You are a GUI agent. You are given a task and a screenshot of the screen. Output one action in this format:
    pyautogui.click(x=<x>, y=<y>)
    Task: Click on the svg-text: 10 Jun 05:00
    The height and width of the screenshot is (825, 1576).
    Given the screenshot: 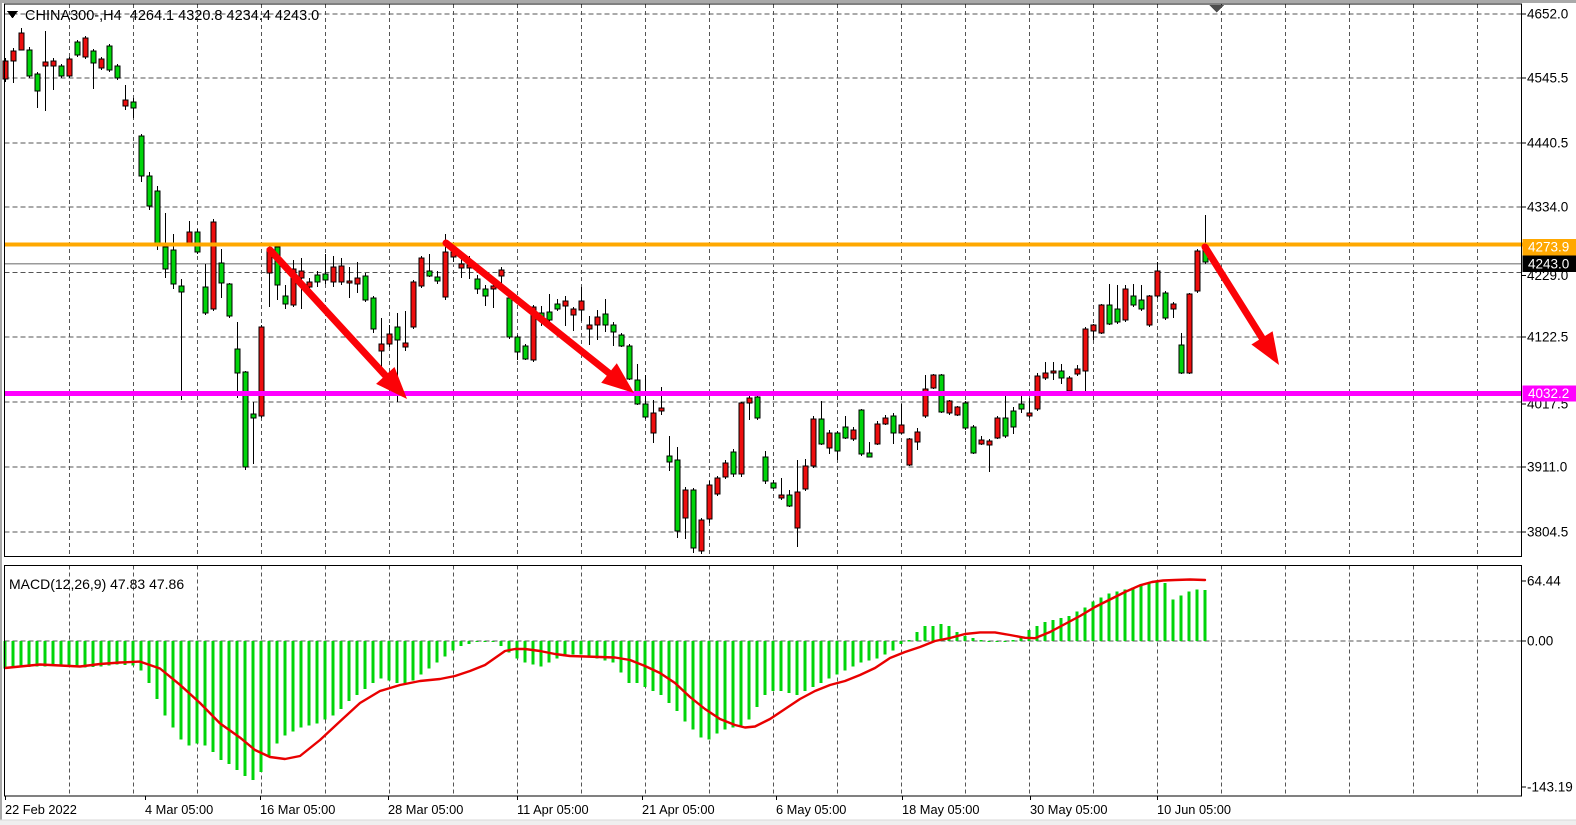 What is the action you would take?
    pyautogui.click(x=1194, y=809)
    